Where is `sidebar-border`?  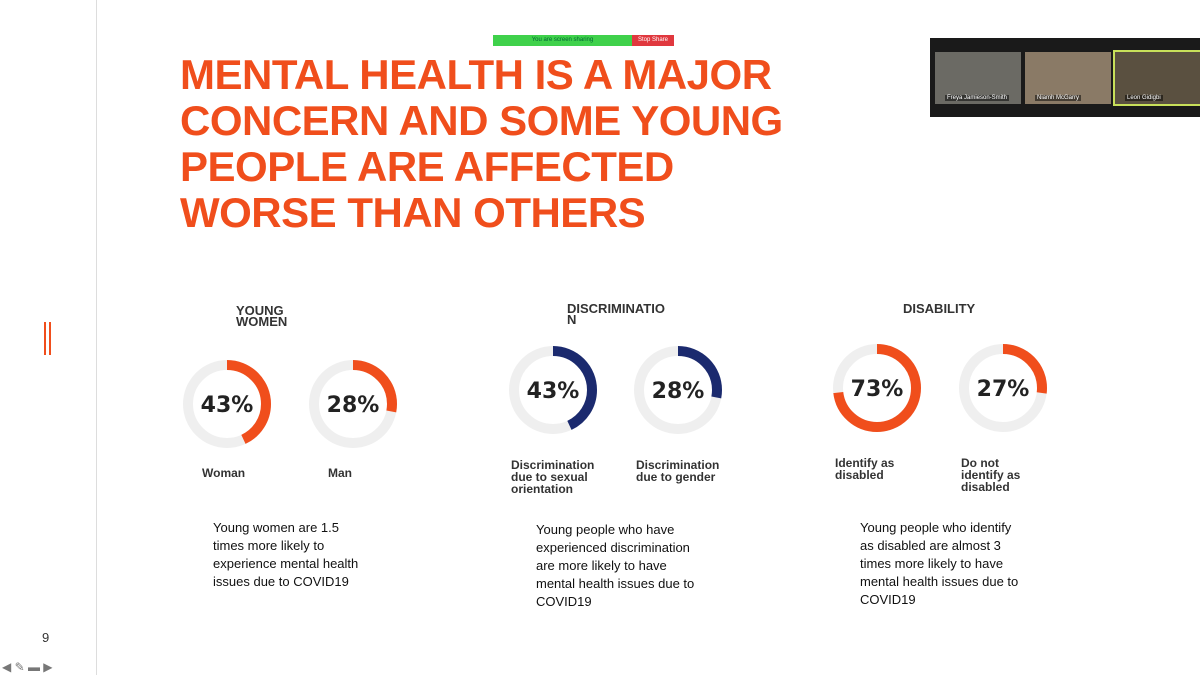 sidebar-border is located at coordinates (96, 337).